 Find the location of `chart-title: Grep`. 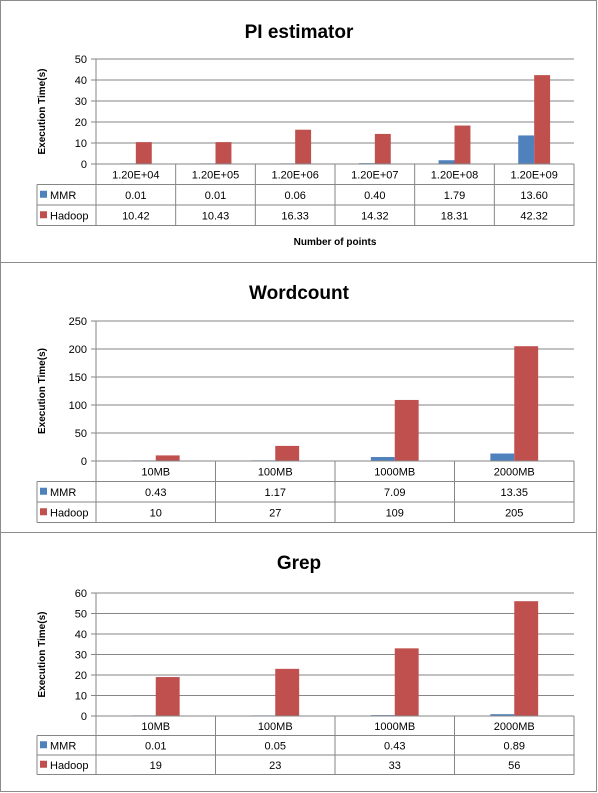

chart-title: Grep is located at coordinates (299, 563).